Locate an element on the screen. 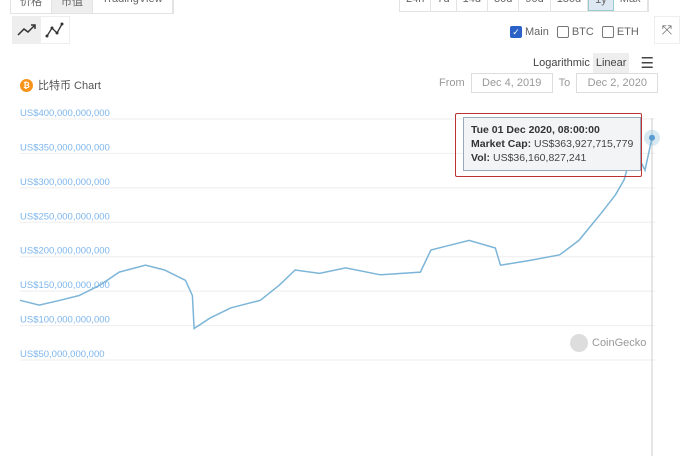 The image size is (680, 456). y-tick-label: US$200,000,000,000 is located at coordinates (65, 251).